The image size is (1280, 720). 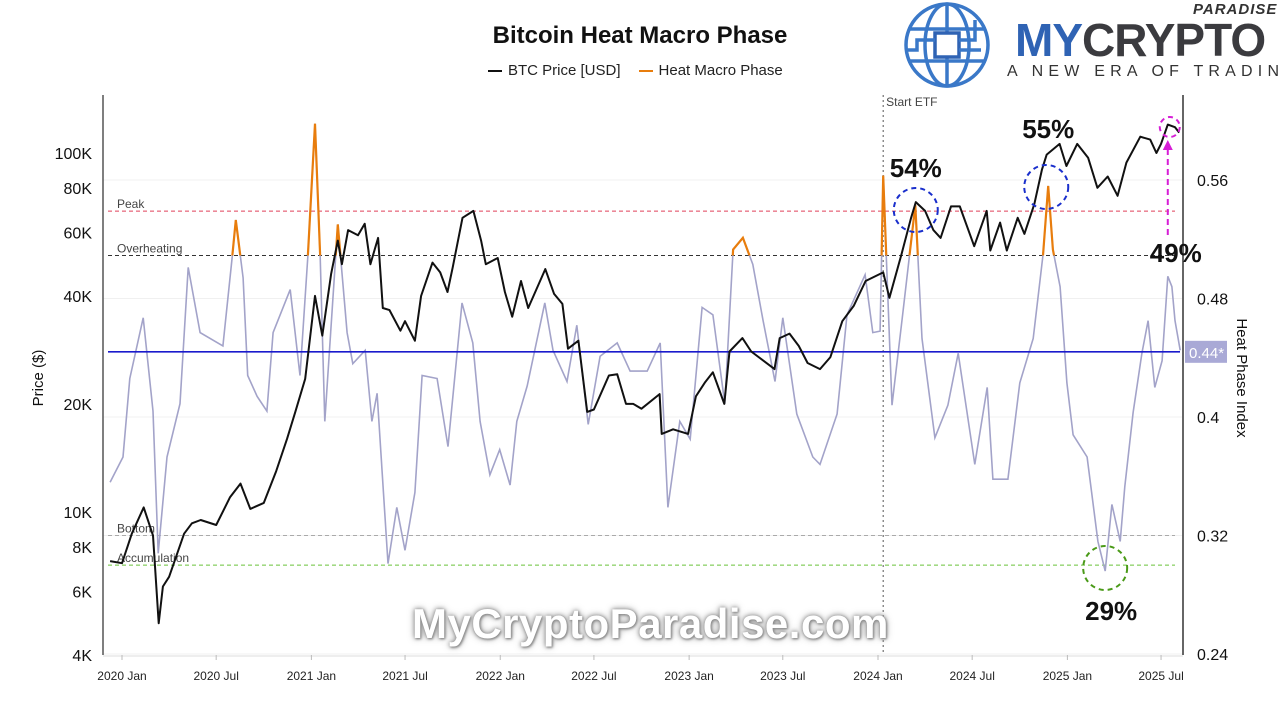 I want to click on heat-macro-phase-highlight-line, so click(x=643, y=189).